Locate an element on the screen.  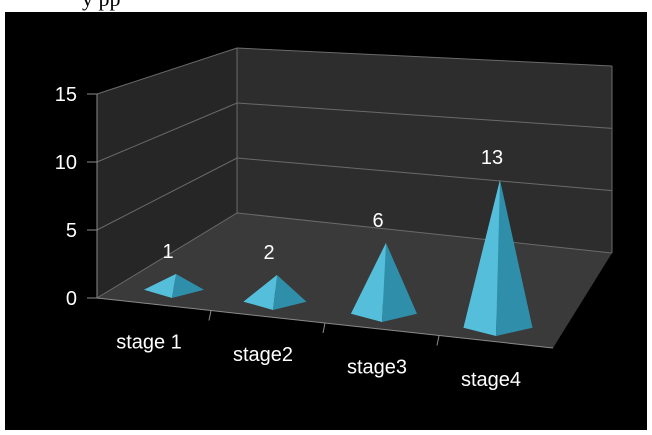
data-label: 13 is located at coordinates (492, 158).